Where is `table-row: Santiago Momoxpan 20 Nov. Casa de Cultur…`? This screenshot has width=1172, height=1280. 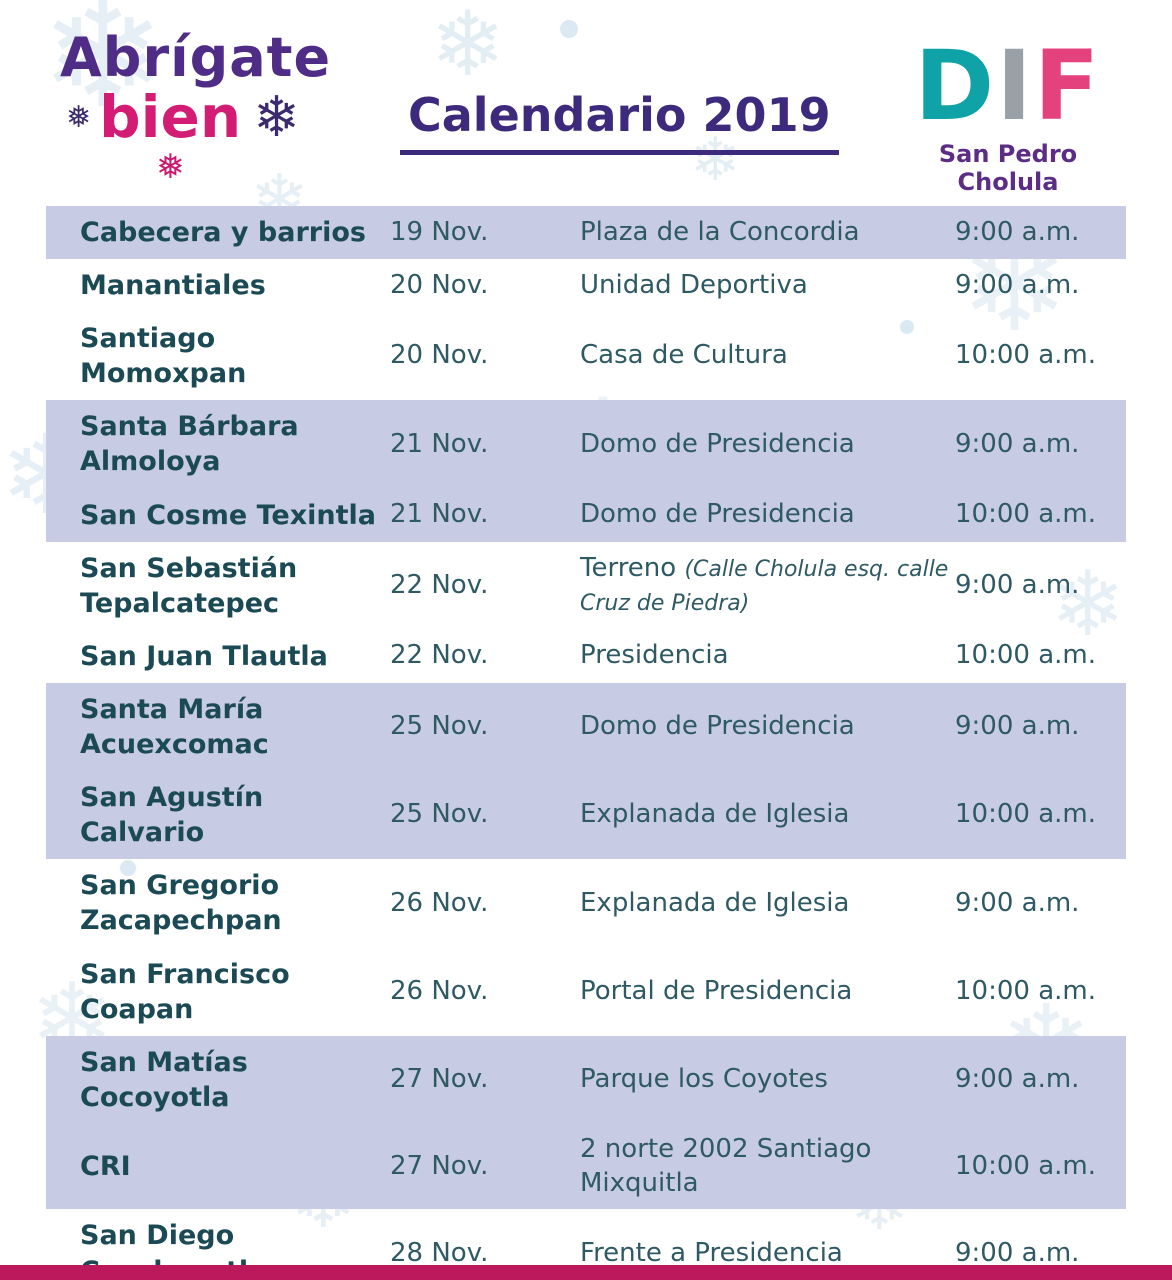 table-row: Santiago Momoxpan 20 Nov. Casa de Cultur… is located at coordinates (586, 356).